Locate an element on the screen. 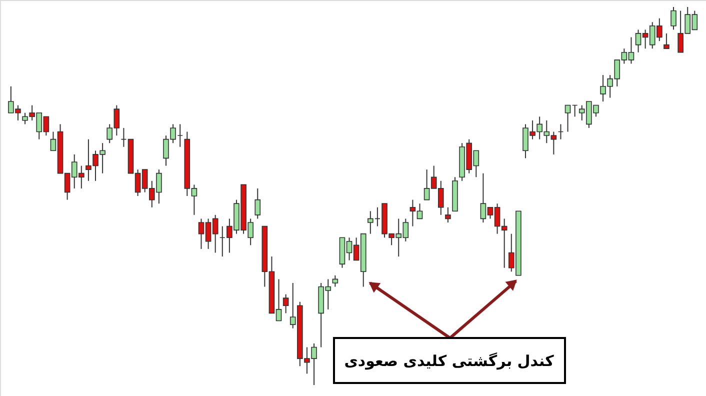 This screenshot has height=396, width=706. annotation: کندل برگشتی کلیدی صعودی is located at coordinates (449, 361).